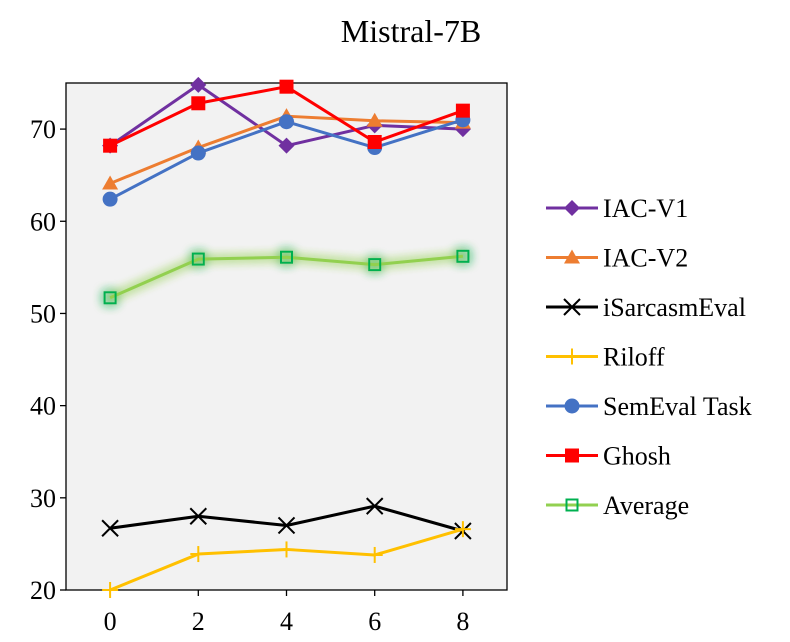 The width and height of the screenshot is (790, 642). What do you see at coordinates (677, 406) in the screenshot?
I see `legend-label: SemEval Task` at bounding box center [677, 406].